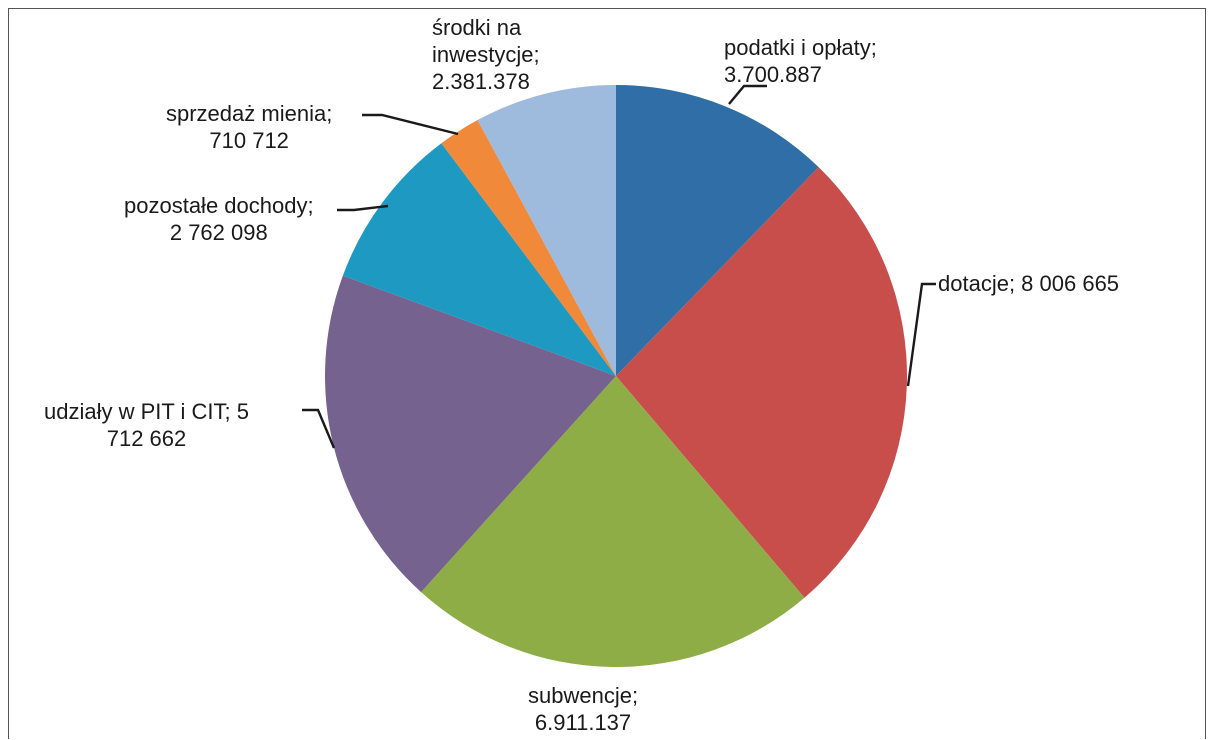 This screenshot has height=740, width=1209. What do you see at coordinates (583, 722) in the screenshot?
I see `slice-label-line: 6.911.137` at bounding box center [583, 722].